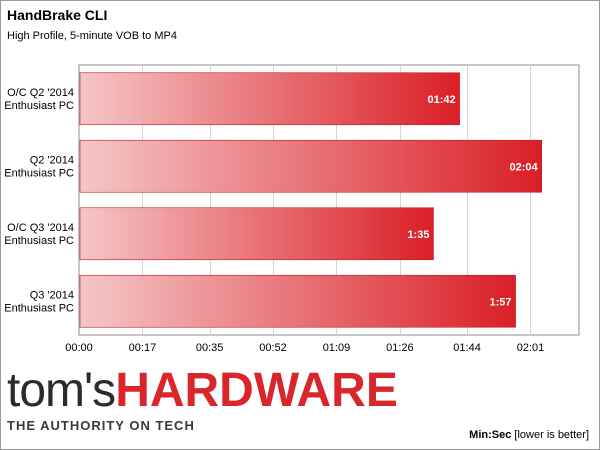 The height and width of the screenshot is (450, 600). I want to click on category-label: Q2 '2014 Enthusiast PC, so click(39, 166).